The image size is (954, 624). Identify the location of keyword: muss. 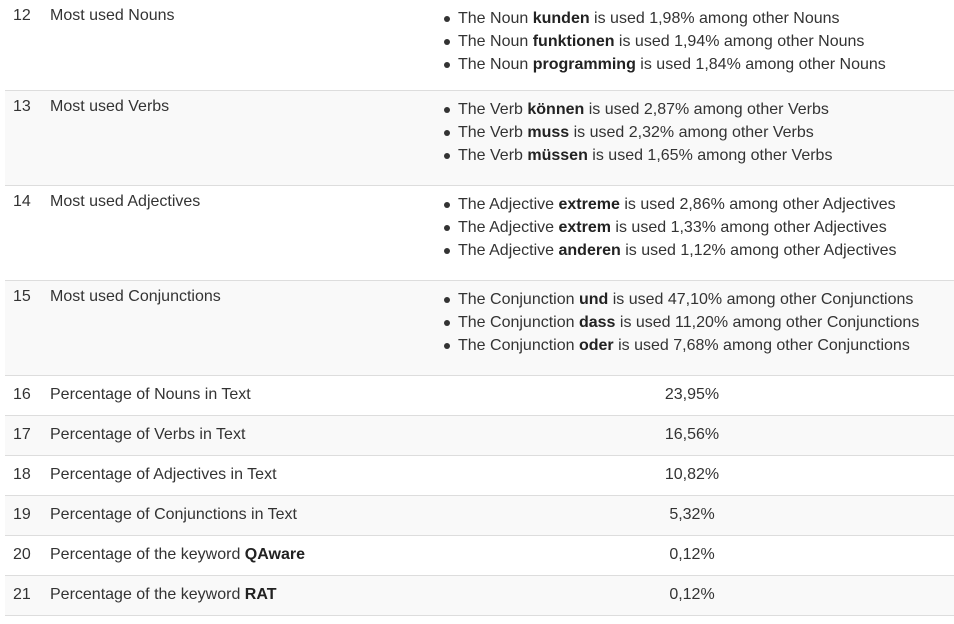
(548, 132).